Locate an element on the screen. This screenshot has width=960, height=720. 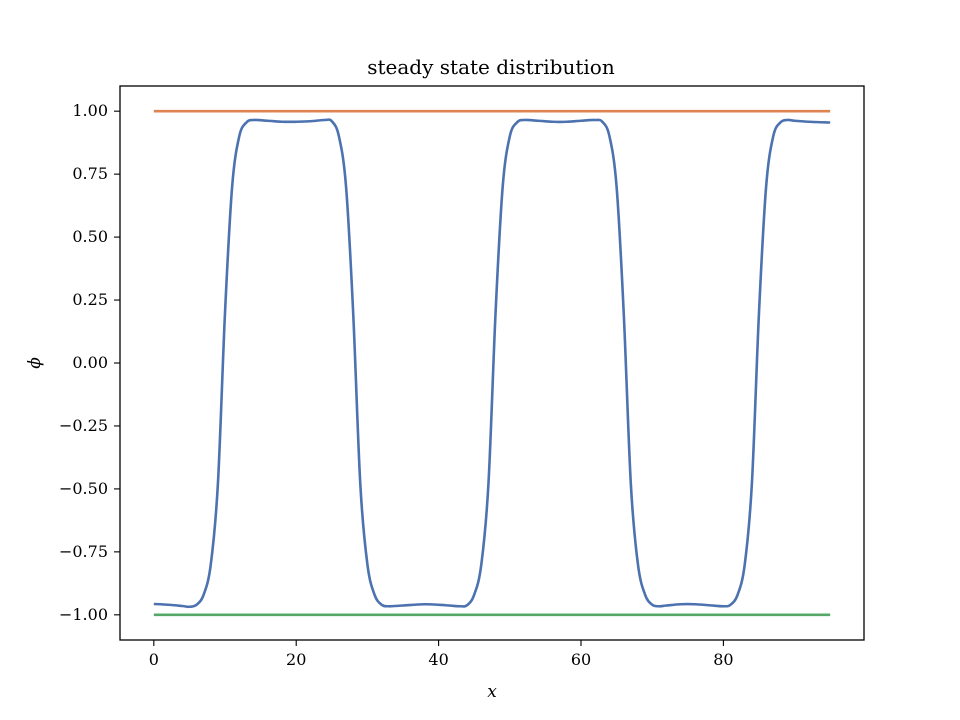
y-tick-label: −0.25 is located at coordinates (83, 425).